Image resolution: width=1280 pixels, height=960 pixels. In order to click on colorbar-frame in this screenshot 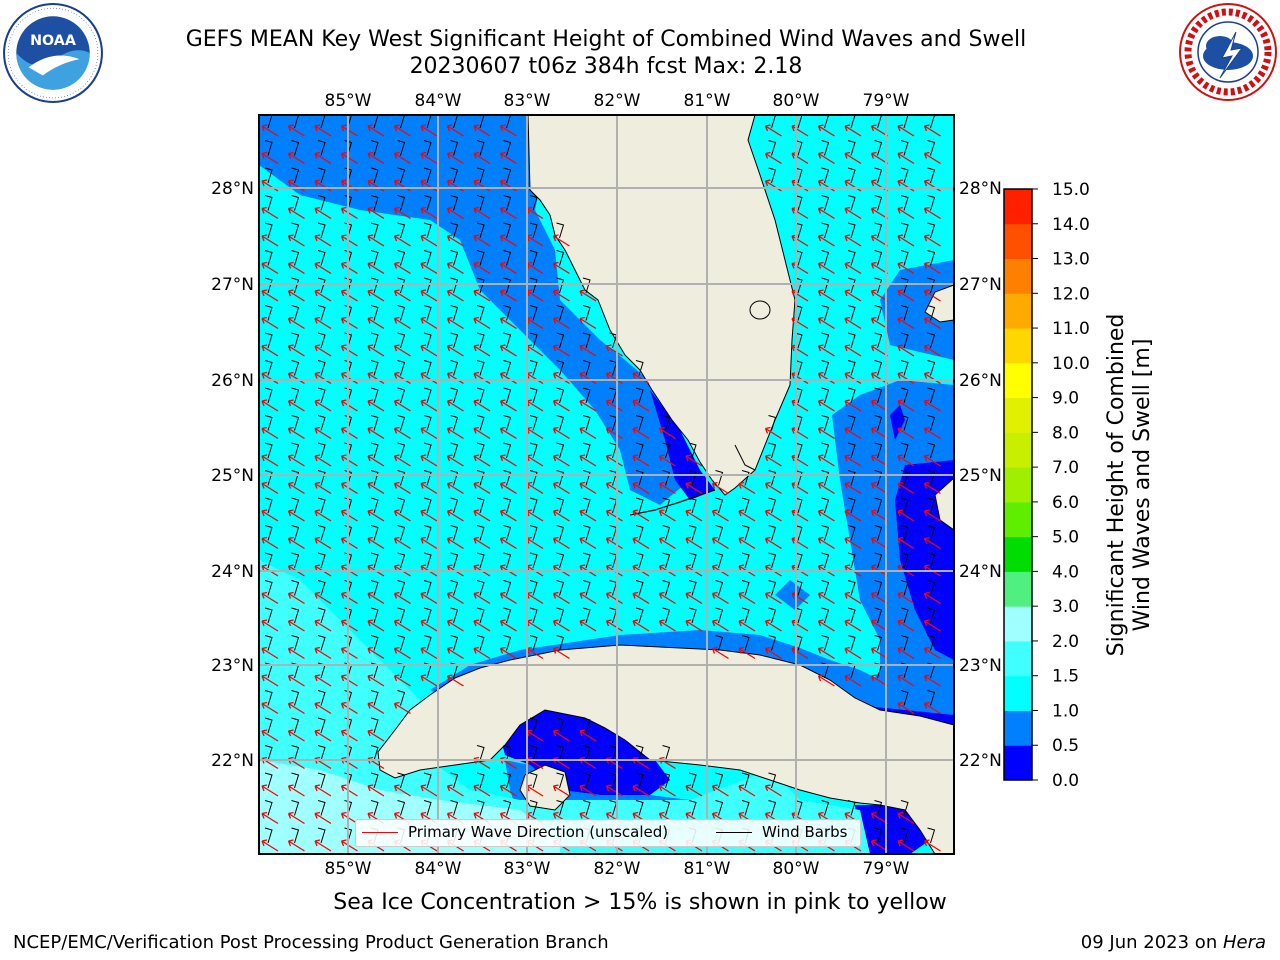, I will do `click(1018, 484)`.